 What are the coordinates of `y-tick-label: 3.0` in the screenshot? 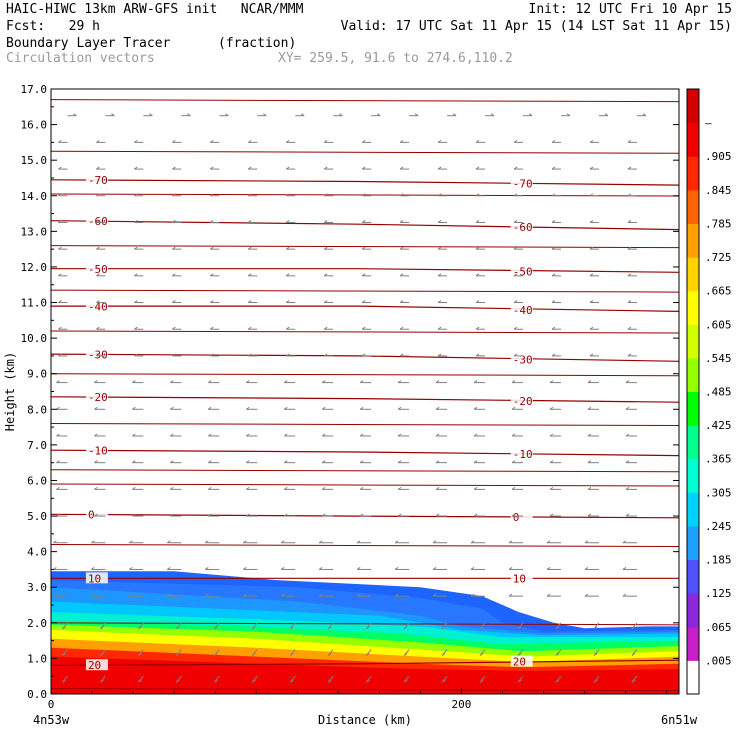 It's located at (37, 587).